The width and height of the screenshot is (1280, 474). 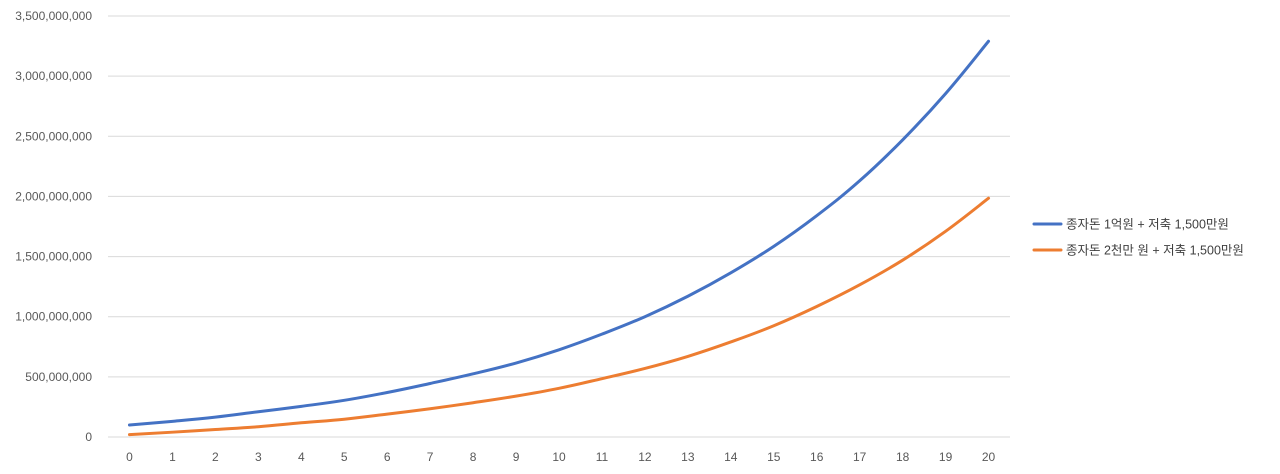 I want to click on y-tick-label: 2,000,000,000, so click(x=53, y=196).